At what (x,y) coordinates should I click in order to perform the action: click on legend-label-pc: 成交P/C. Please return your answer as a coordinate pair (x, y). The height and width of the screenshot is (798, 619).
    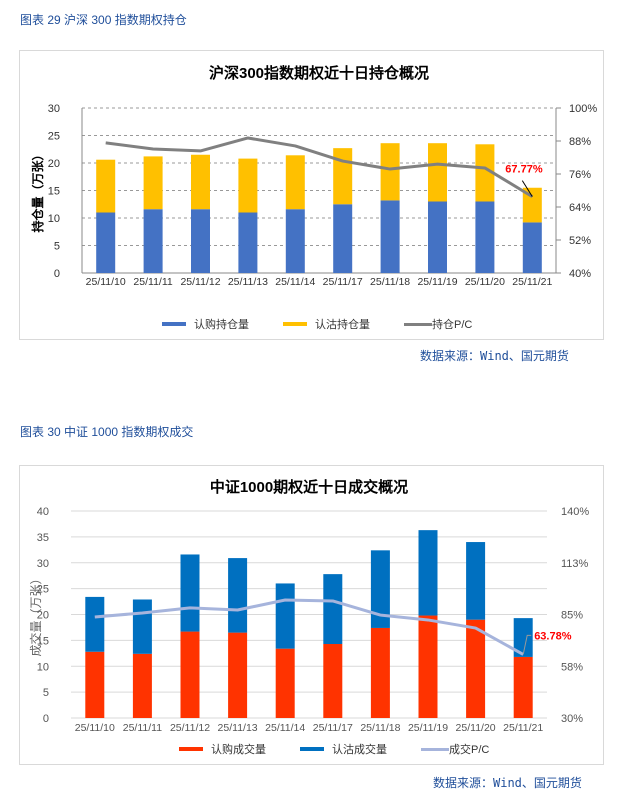
    Looking at the image, I should click on (469, 750).